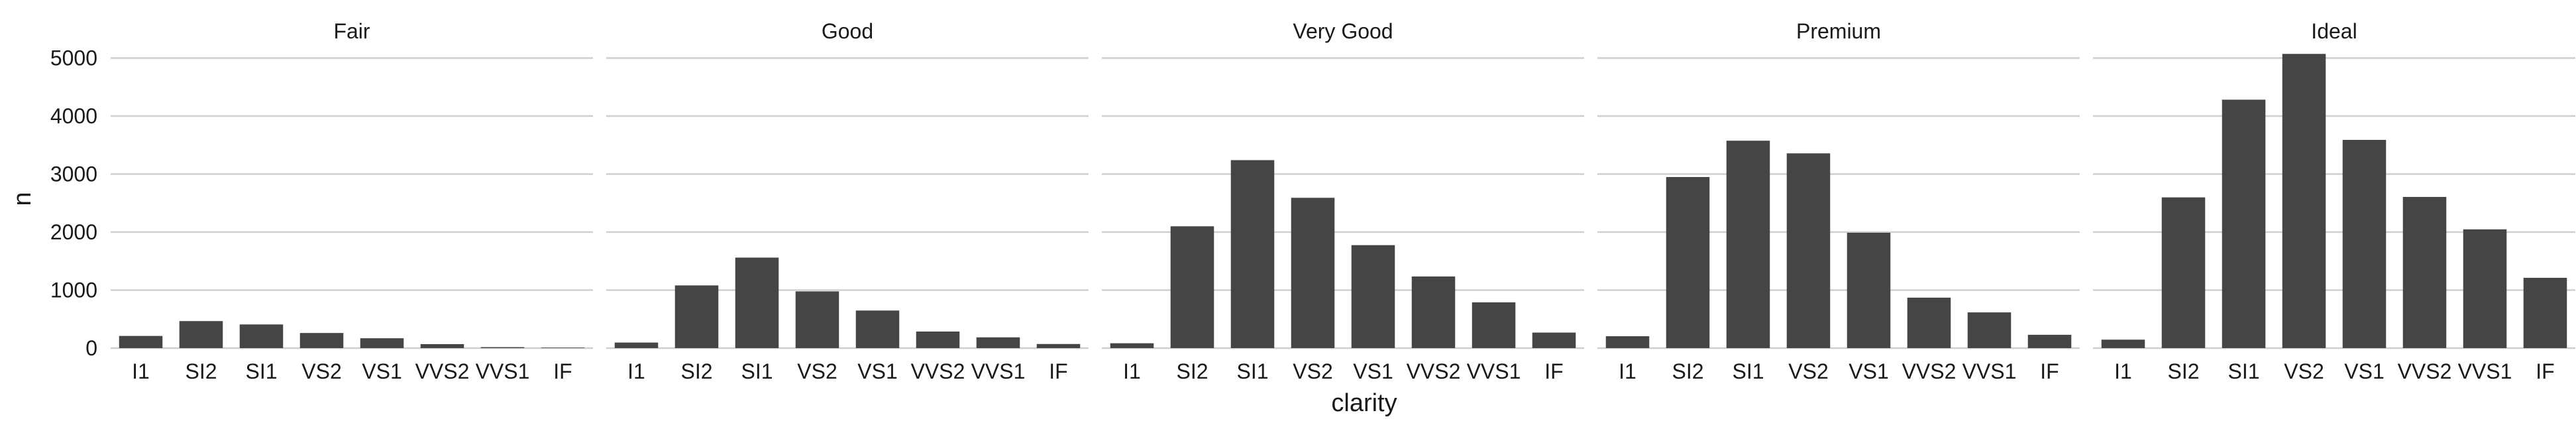 The width and height of the screenshot is (2576, 433). I want to click on y-tick-label: 3000, so click(73, 174).